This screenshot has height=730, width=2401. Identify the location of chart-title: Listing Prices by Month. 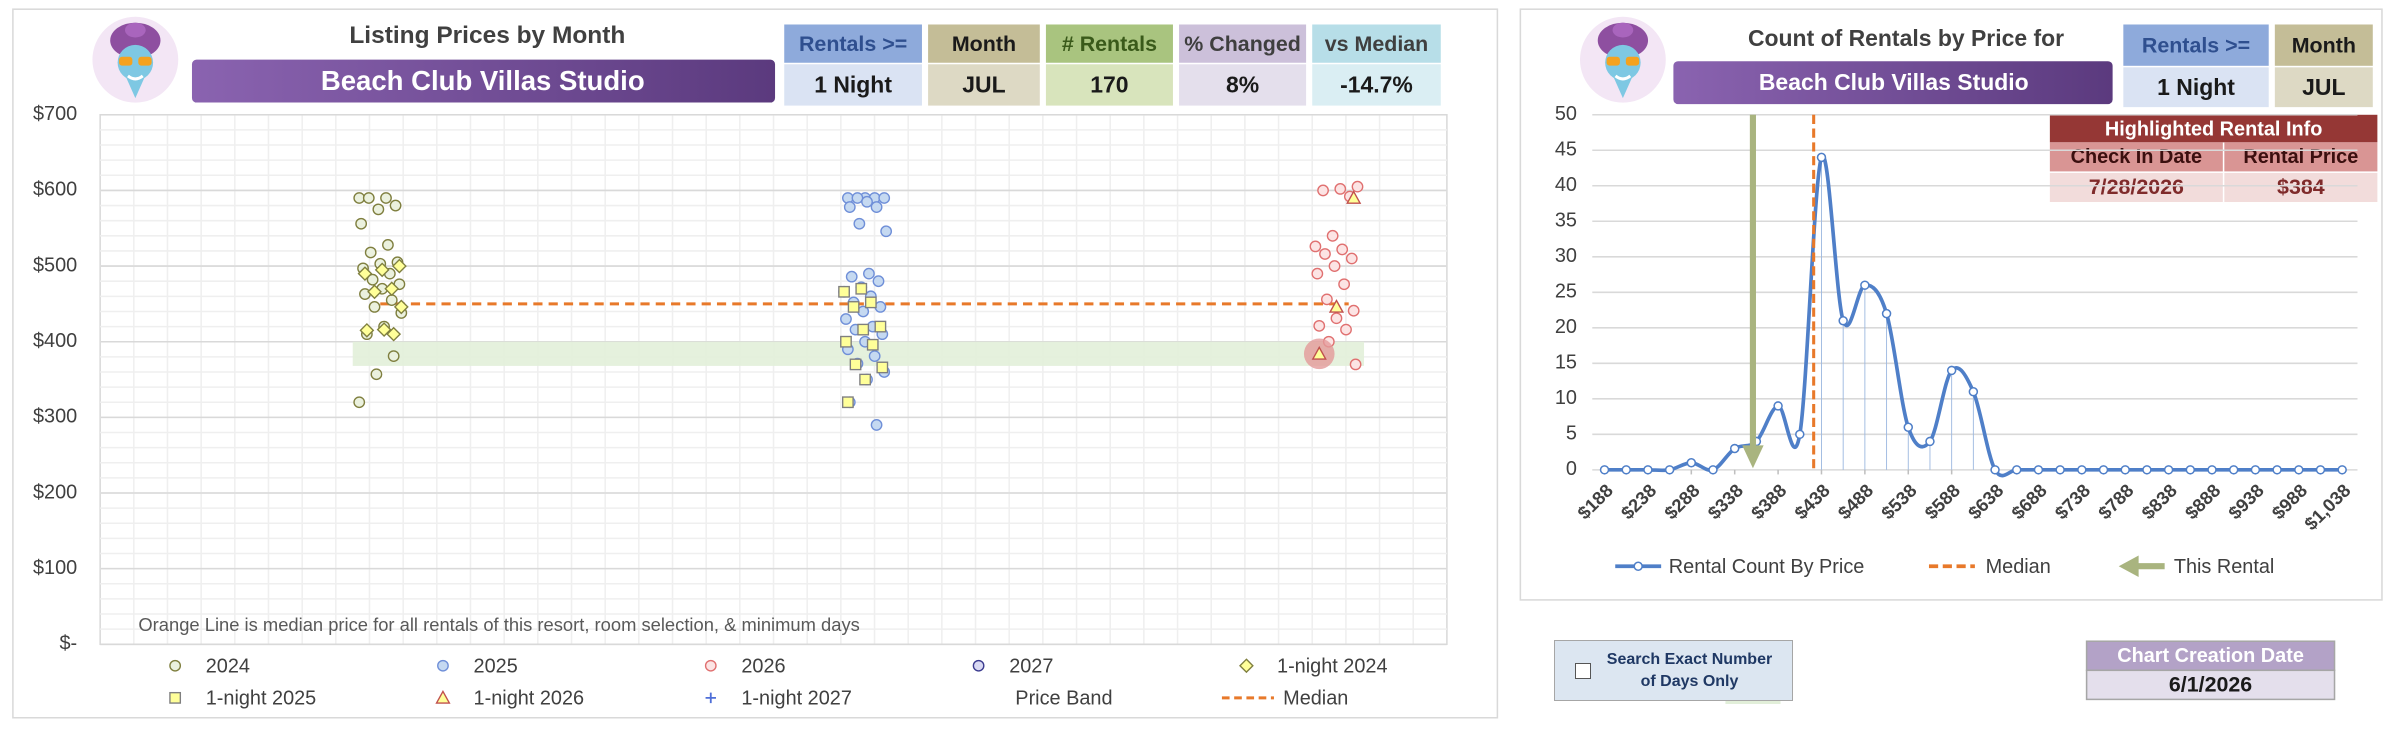
(487, 35).